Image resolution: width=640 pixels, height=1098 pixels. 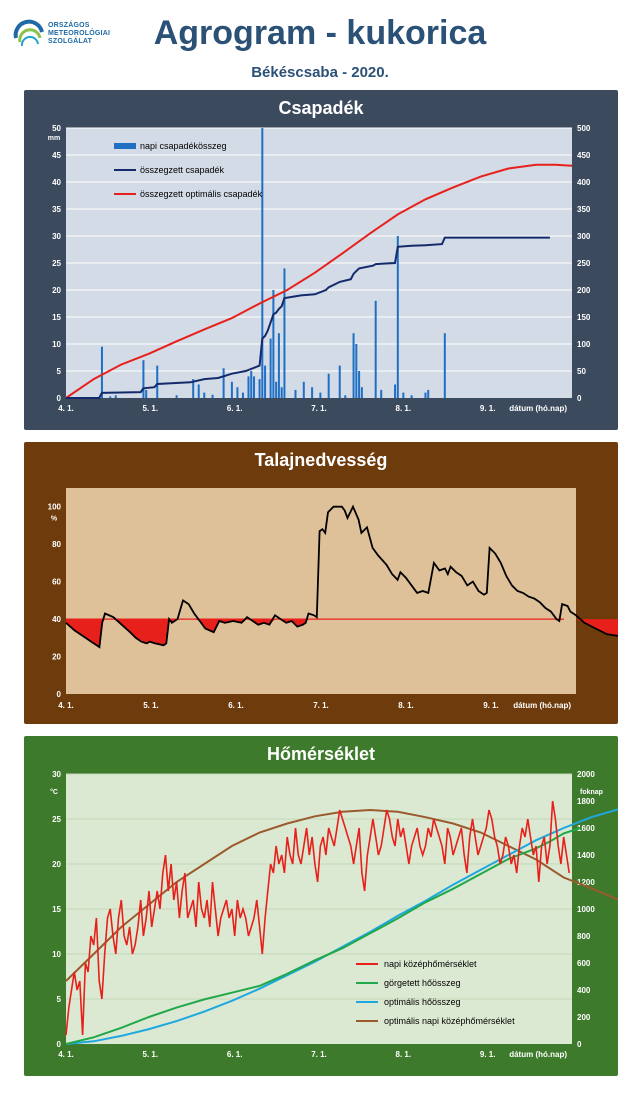 What do you see at coordinates (586, 882) in the screenshot?
I see `y2-tick-label: 1200` at bounding box center [586, 882].